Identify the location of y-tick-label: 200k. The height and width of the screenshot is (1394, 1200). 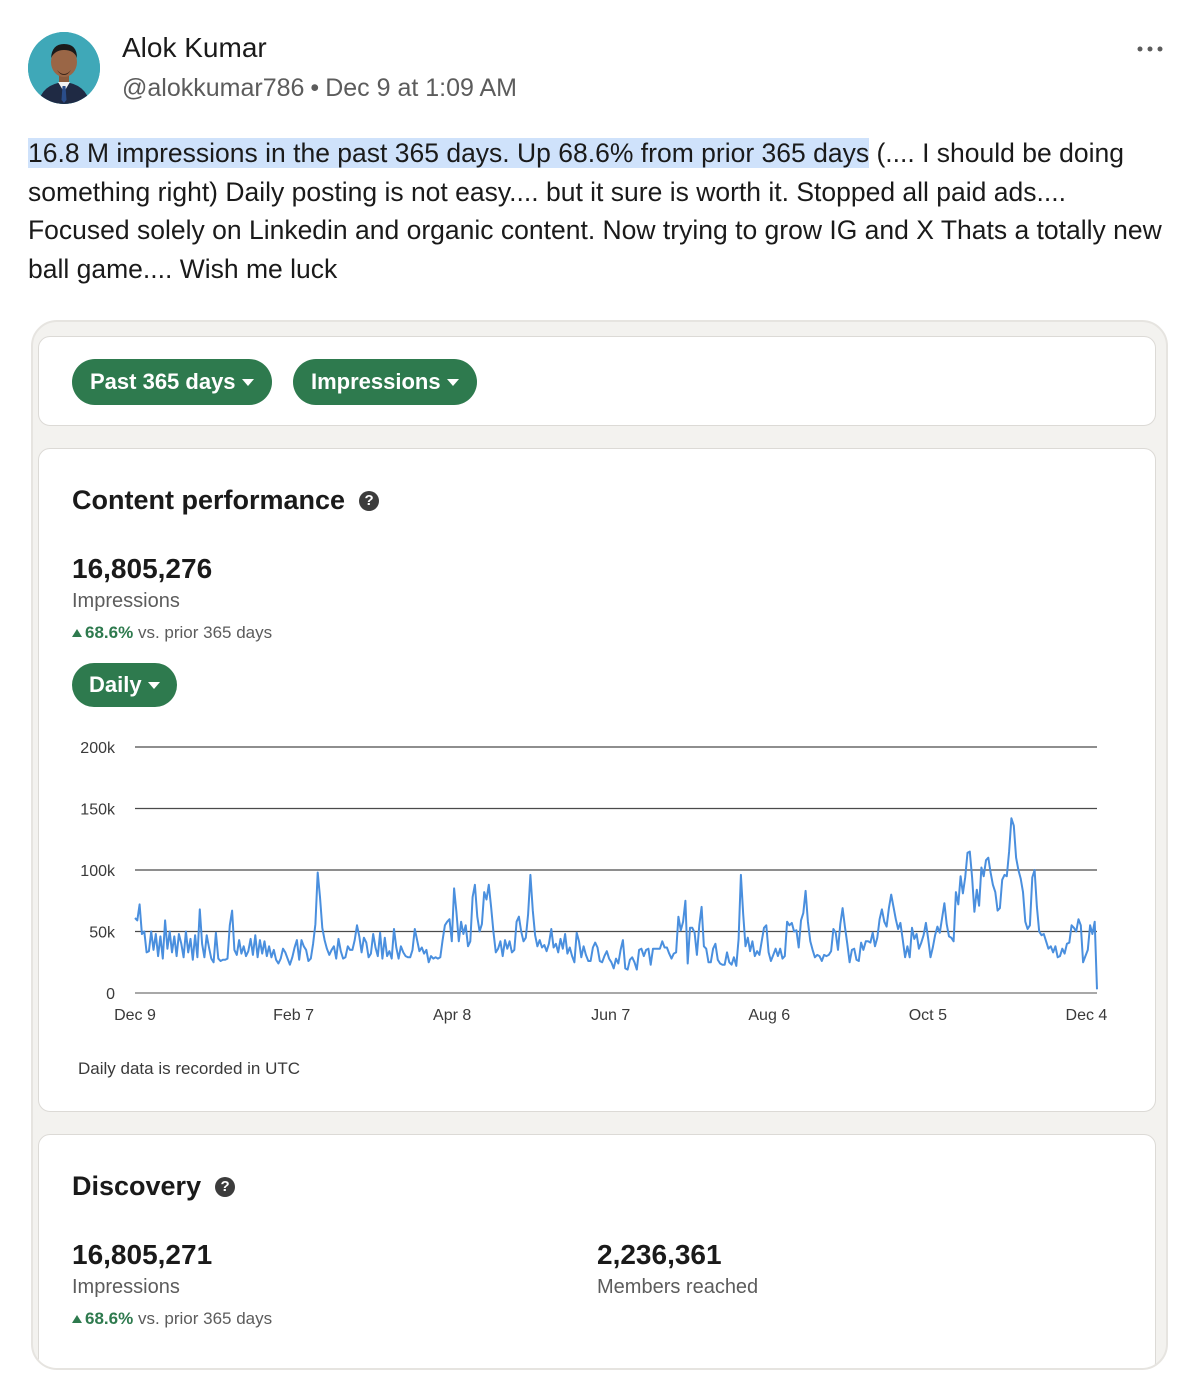
(98, 748).